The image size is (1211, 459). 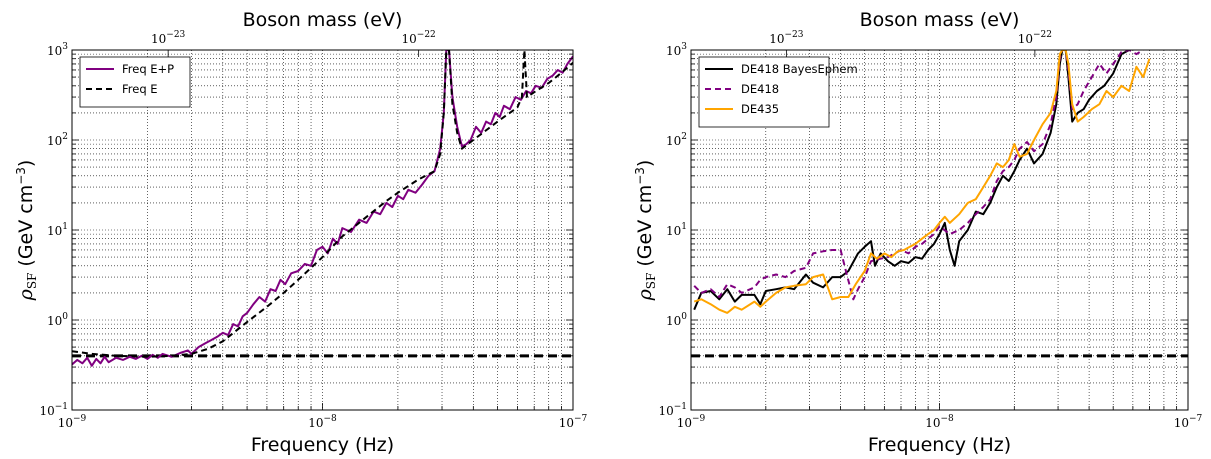 I want to click on left-top-tick-label: 10−23, so click(x=168, y=38).